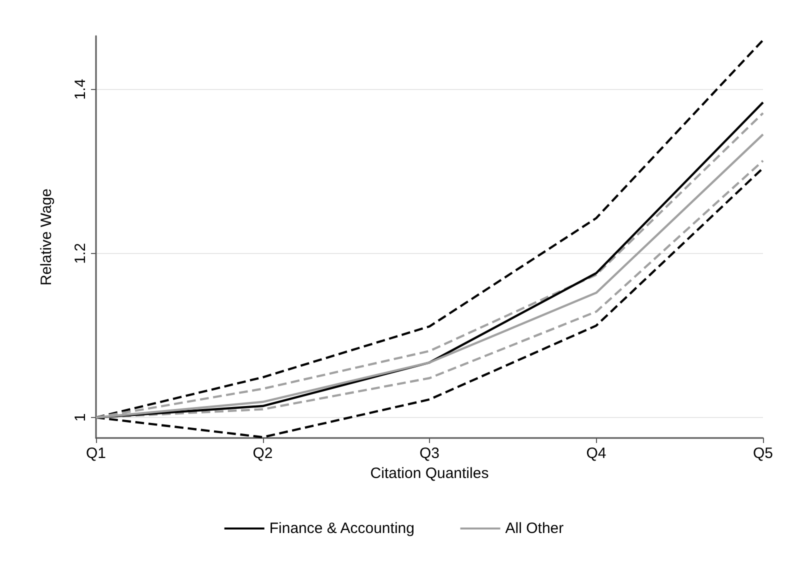  Describe the element at coordinates (429, 453) in the screenshot. I see `x-tick-label: Q3` at that location.